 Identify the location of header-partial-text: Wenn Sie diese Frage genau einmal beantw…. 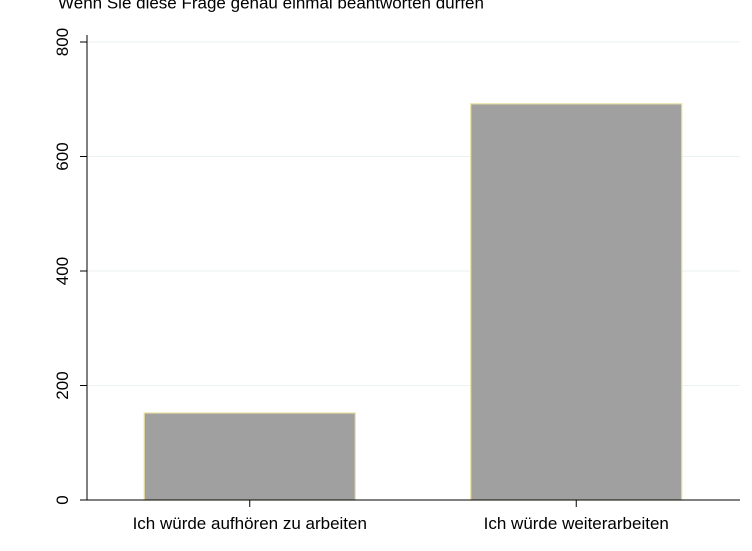
(271, 6).